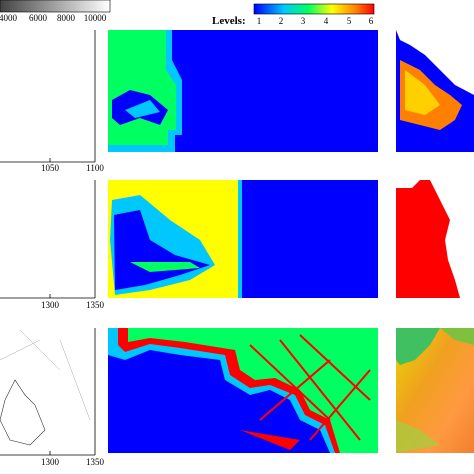  What do you see at coordinates (95, 18) in the screenshot?
I see `colorbar-tick: 10000` at bounding box center [95, 18].